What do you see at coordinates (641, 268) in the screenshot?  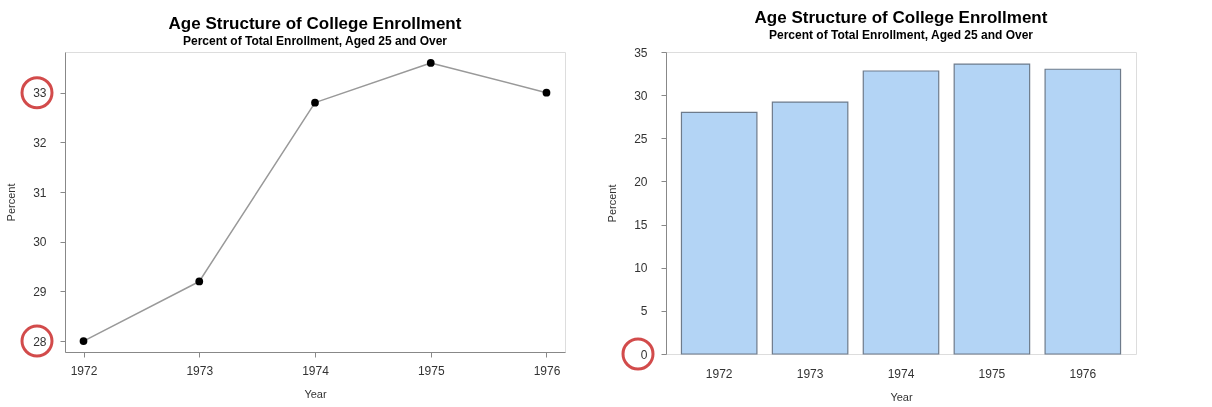 I see `y-tick-label: 10` at bounding box center [641, 268].